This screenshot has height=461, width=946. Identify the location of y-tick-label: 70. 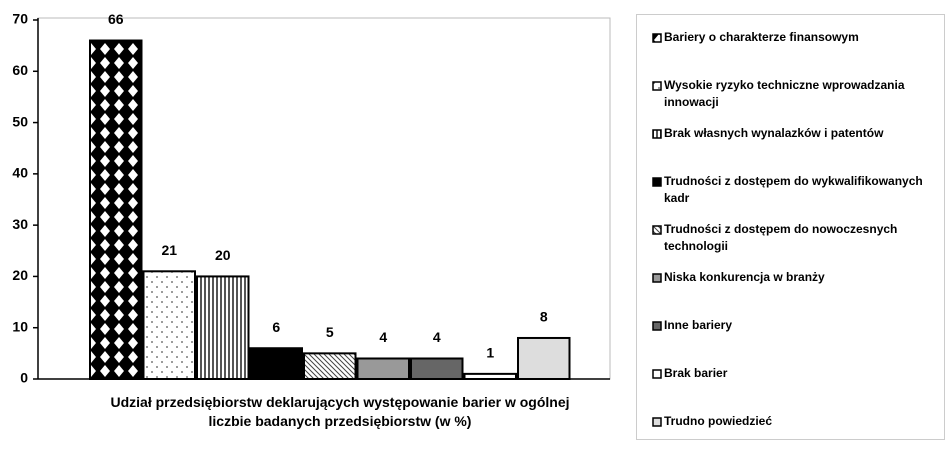
(20, 19).